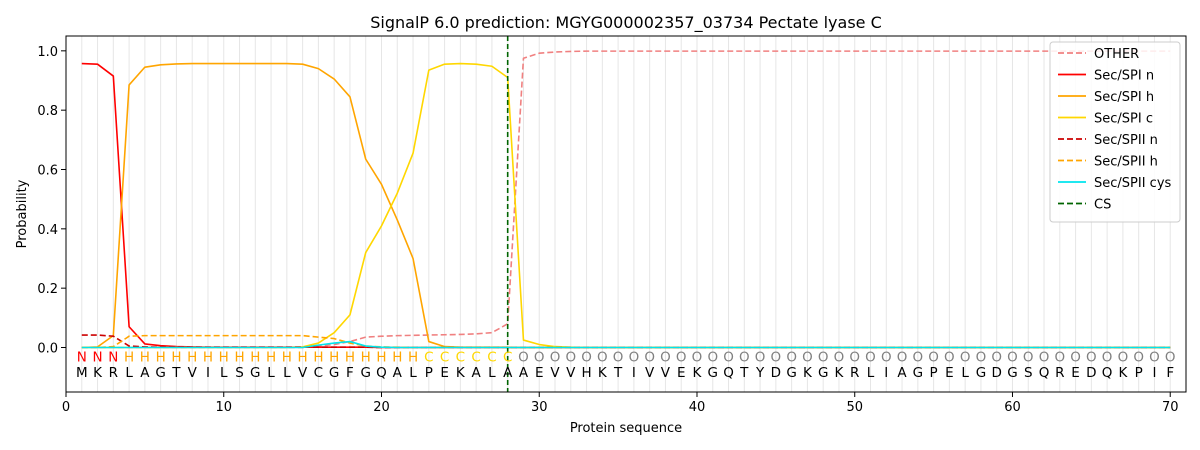  I want to click on residue-label: K, so click(461, 373).